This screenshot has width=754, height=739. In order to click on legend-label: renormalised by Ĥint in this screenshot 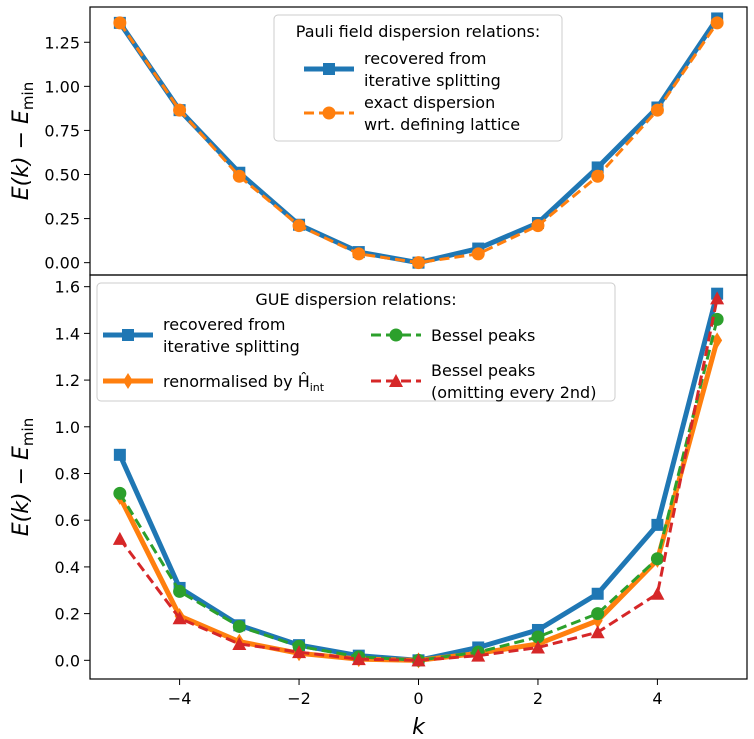, I will do `click(244, 383)`.